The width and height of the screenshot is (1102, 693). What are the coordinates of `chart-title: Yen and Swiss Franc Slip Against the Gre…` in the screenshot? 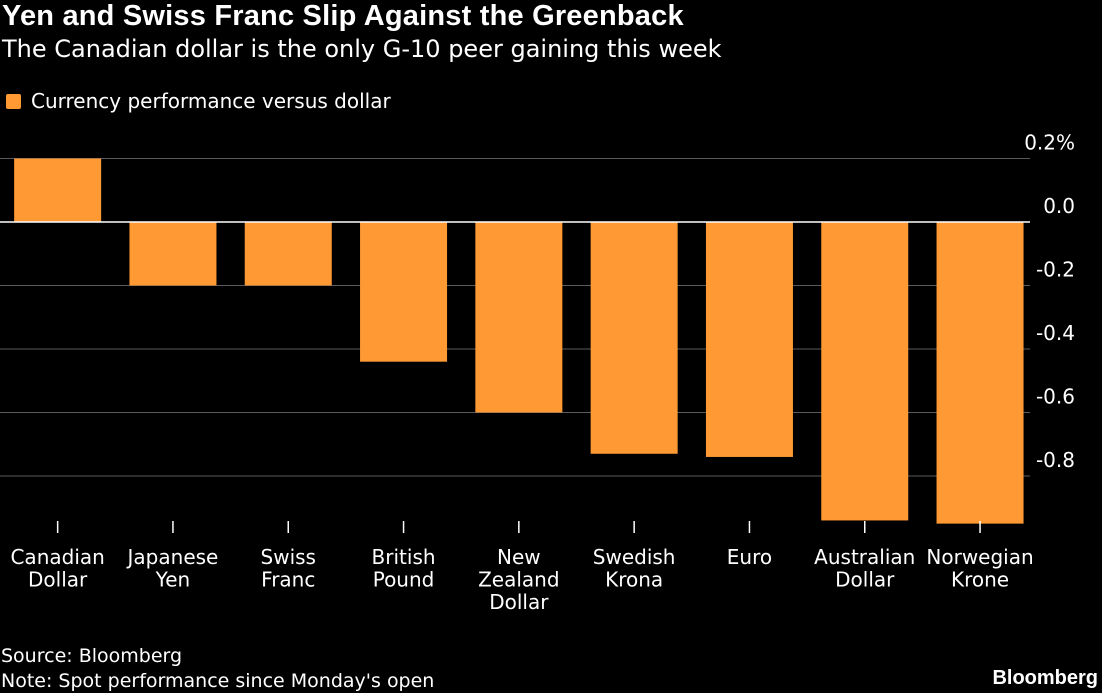 It's located at (343, 16).